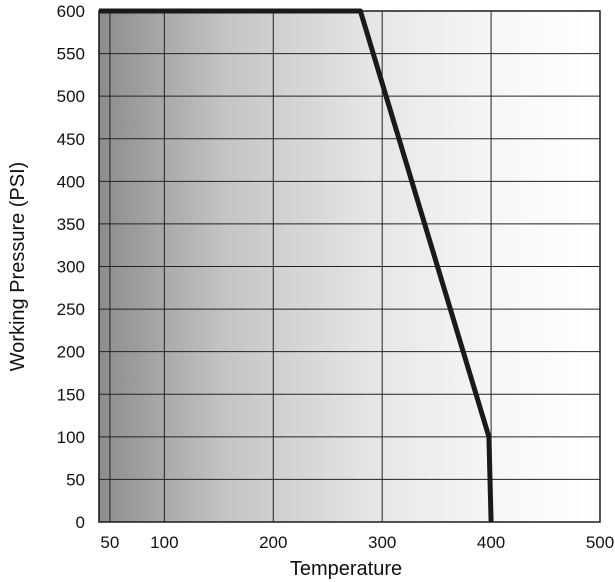  What do you see at coordinates (164, 542) in the screenshot?
I see `x-tick-label-1: 100` at bounding box center [164, 542].